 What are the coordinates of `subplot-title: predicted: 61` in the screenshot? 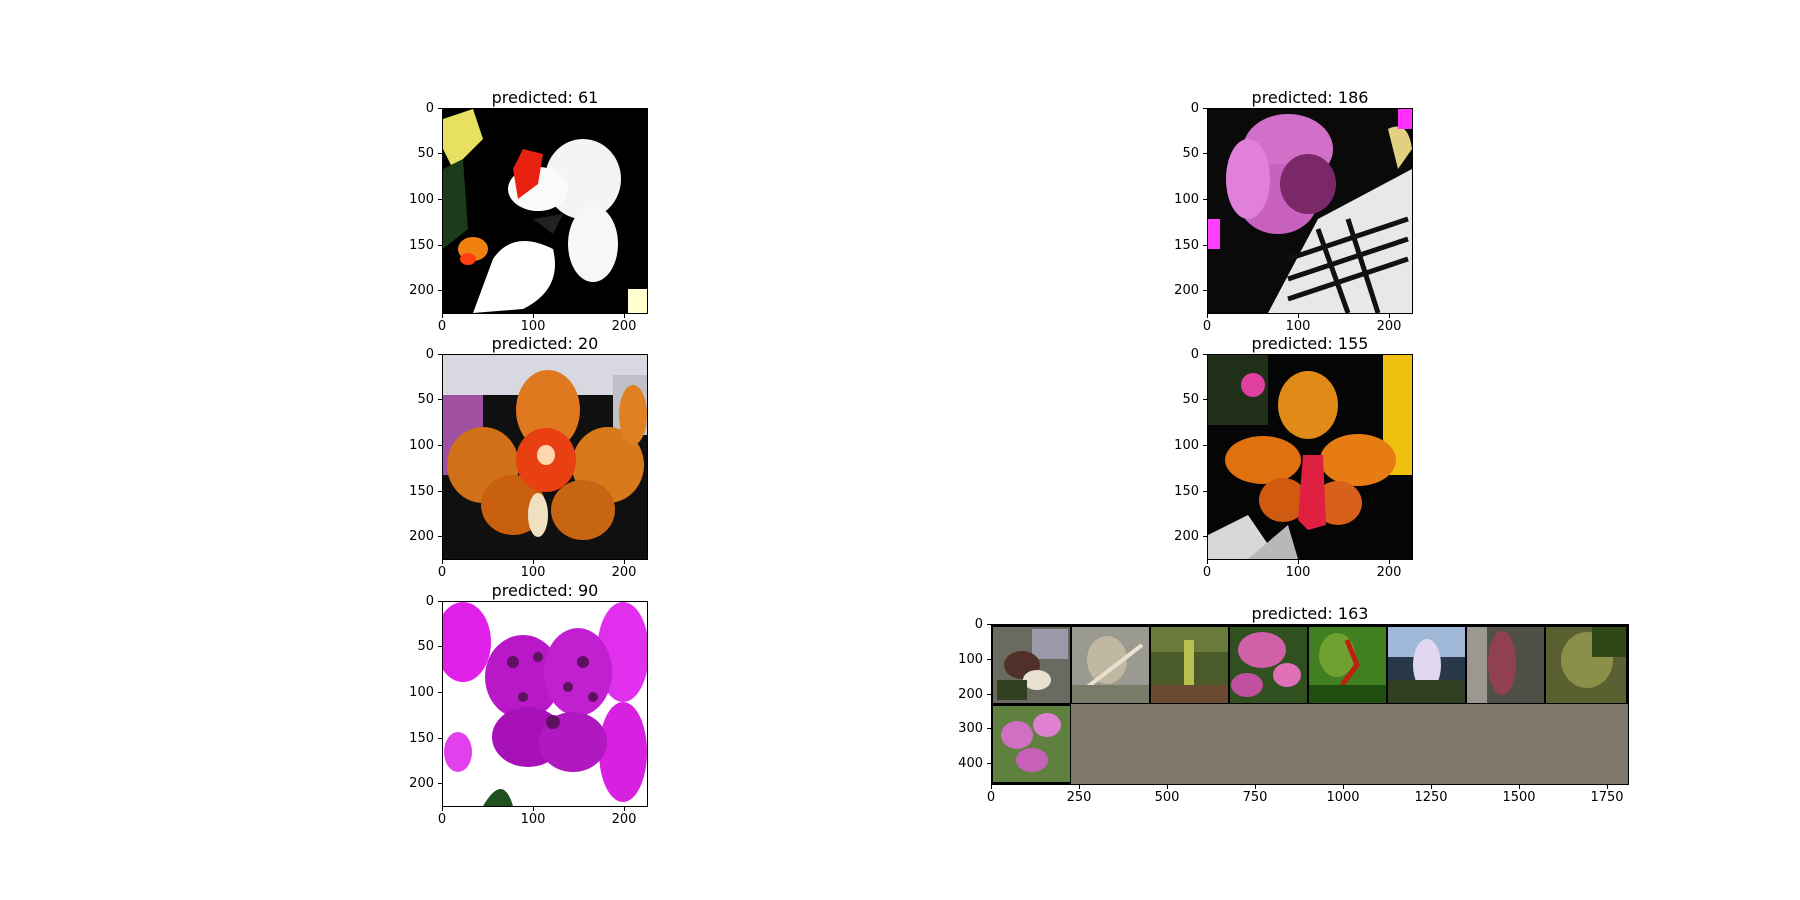 It's located at (545, 97).